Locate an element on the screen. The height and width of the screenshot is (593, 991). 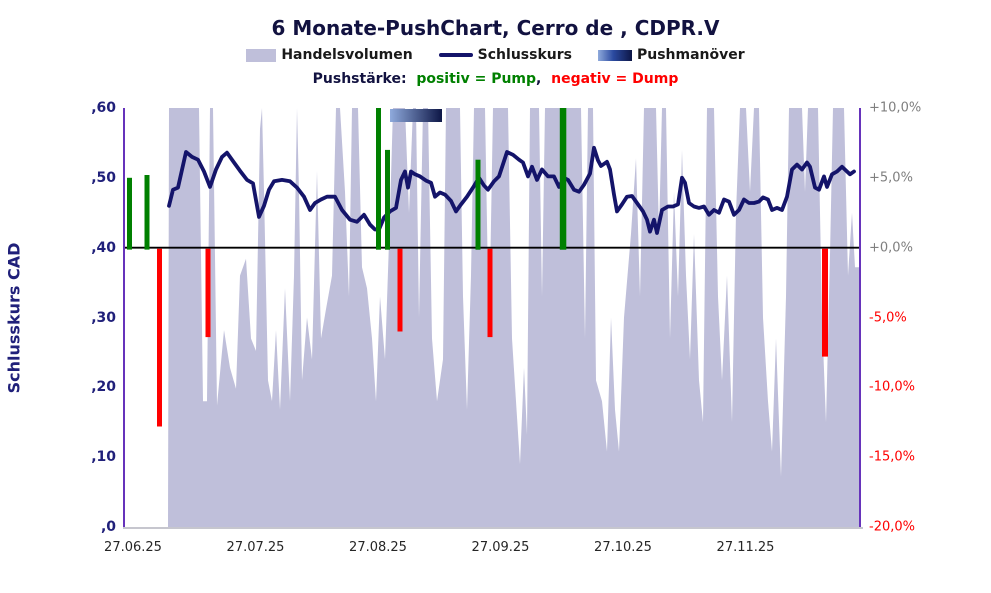
legend-item-close: Schlusskurs is located at coordinates (505, 55).